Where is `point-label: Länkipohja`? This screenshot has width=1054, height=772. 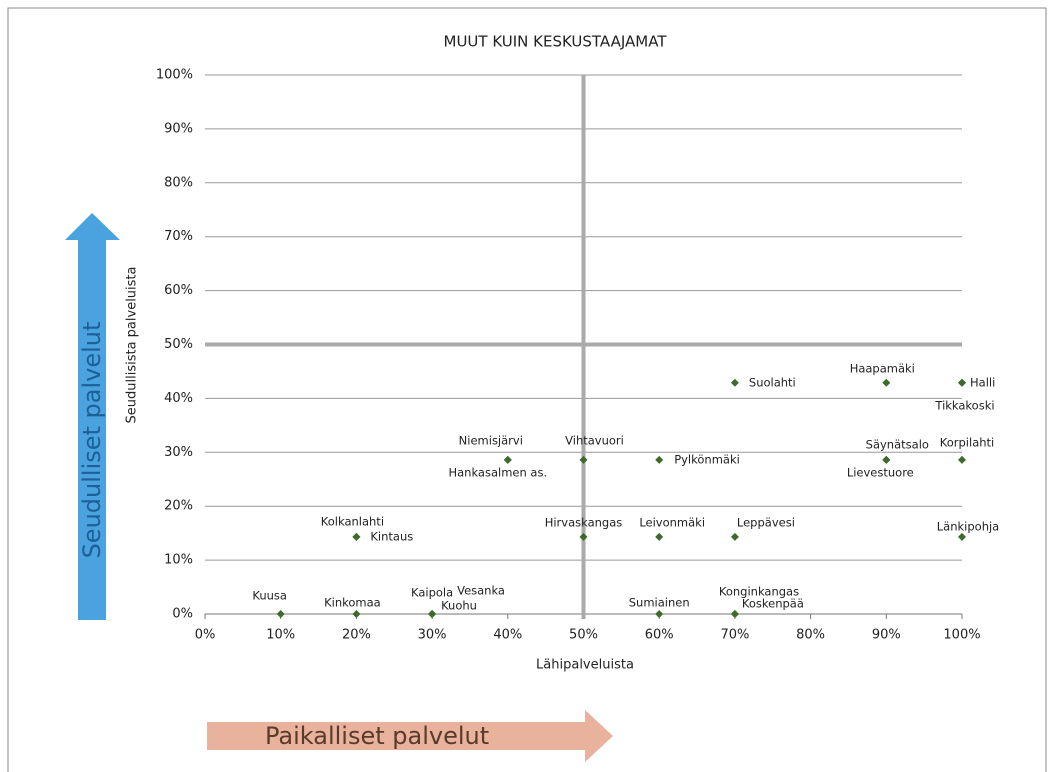 point-label: Länkipohja is located at coordinates (968, 526).